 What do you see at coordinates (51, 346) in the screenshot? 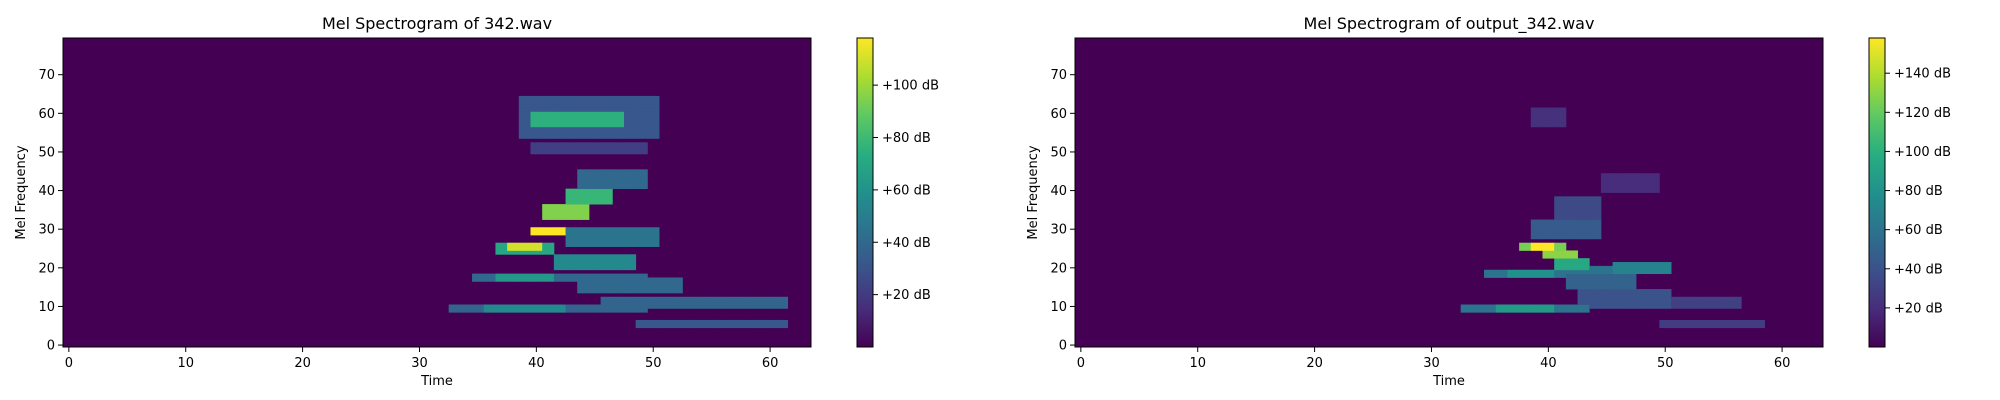
I see `y-tick-label: 0` at bounding box center [51, 346].